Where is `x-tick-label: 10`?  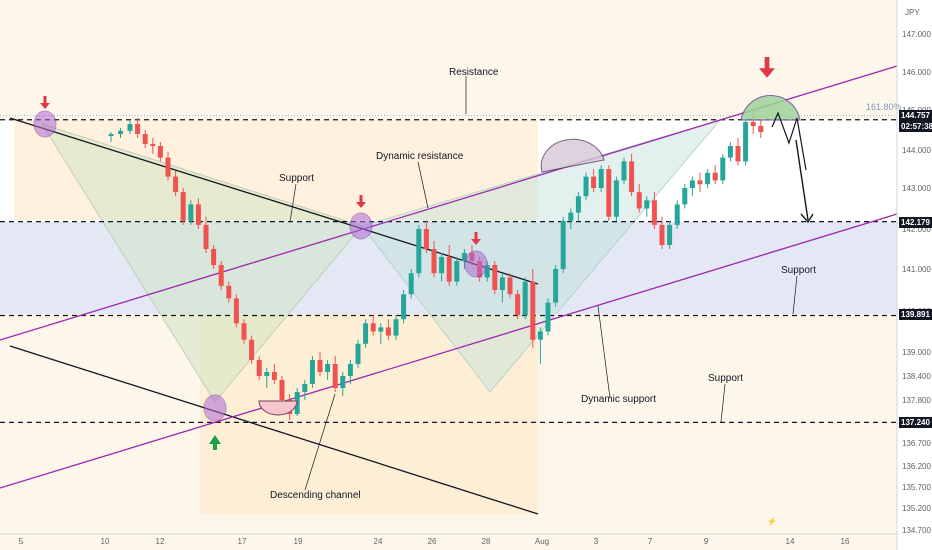 x-tick-label: 10 is located at coordinates (105, 541).